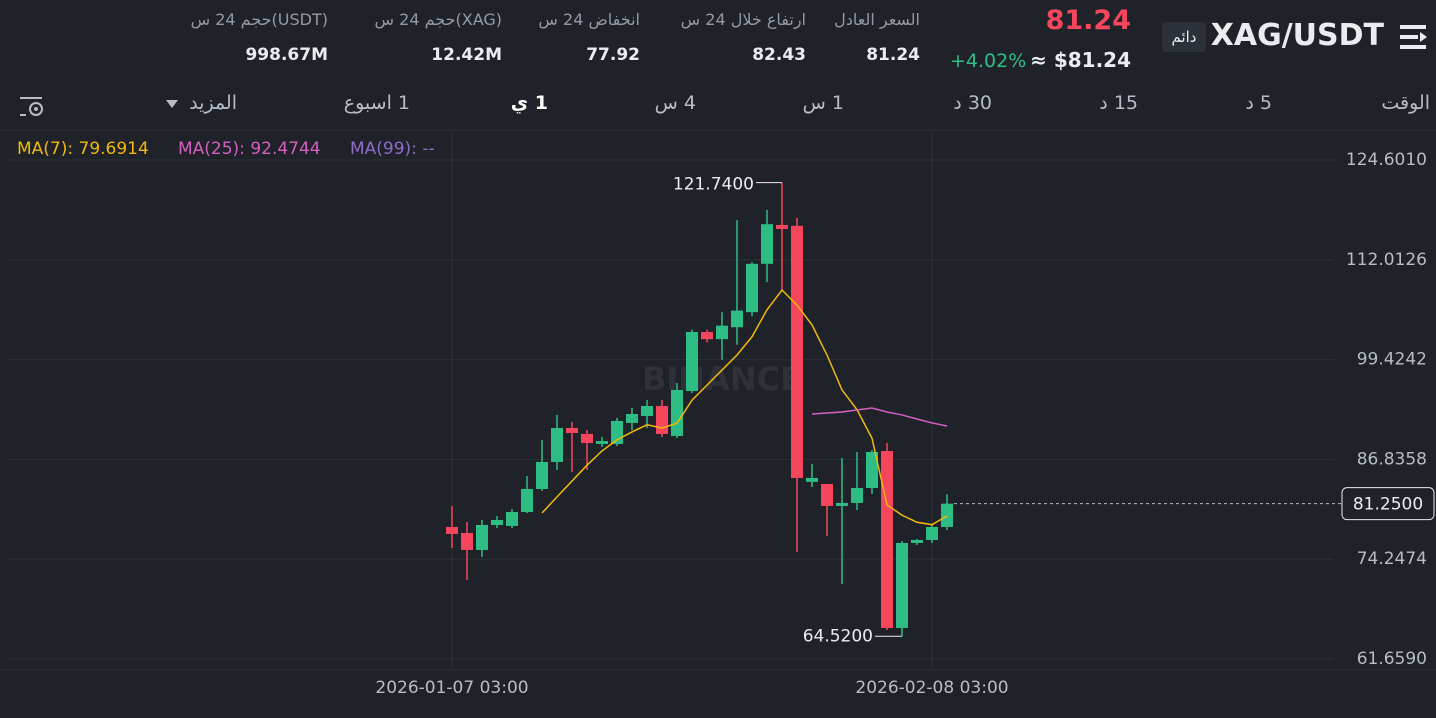 The width and height of the screenshot is (1436, 718). What do you see at coordinates (722, 379) in the screenshot?
I see `watermark: BINANCE` at bounding box center [722, 379].